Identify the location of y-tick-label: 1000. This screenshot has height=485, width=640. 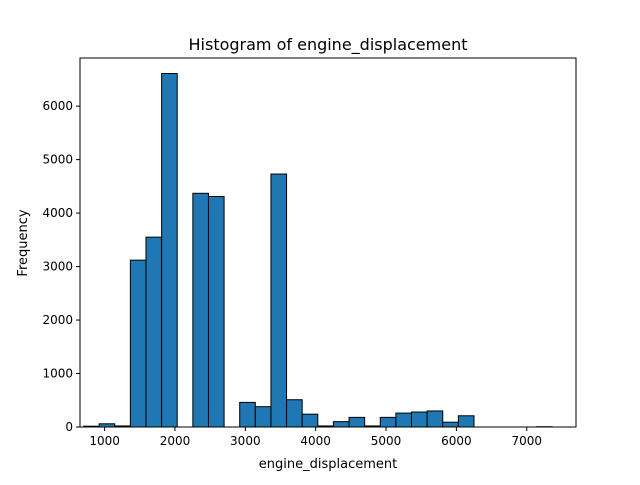
(57, 374).